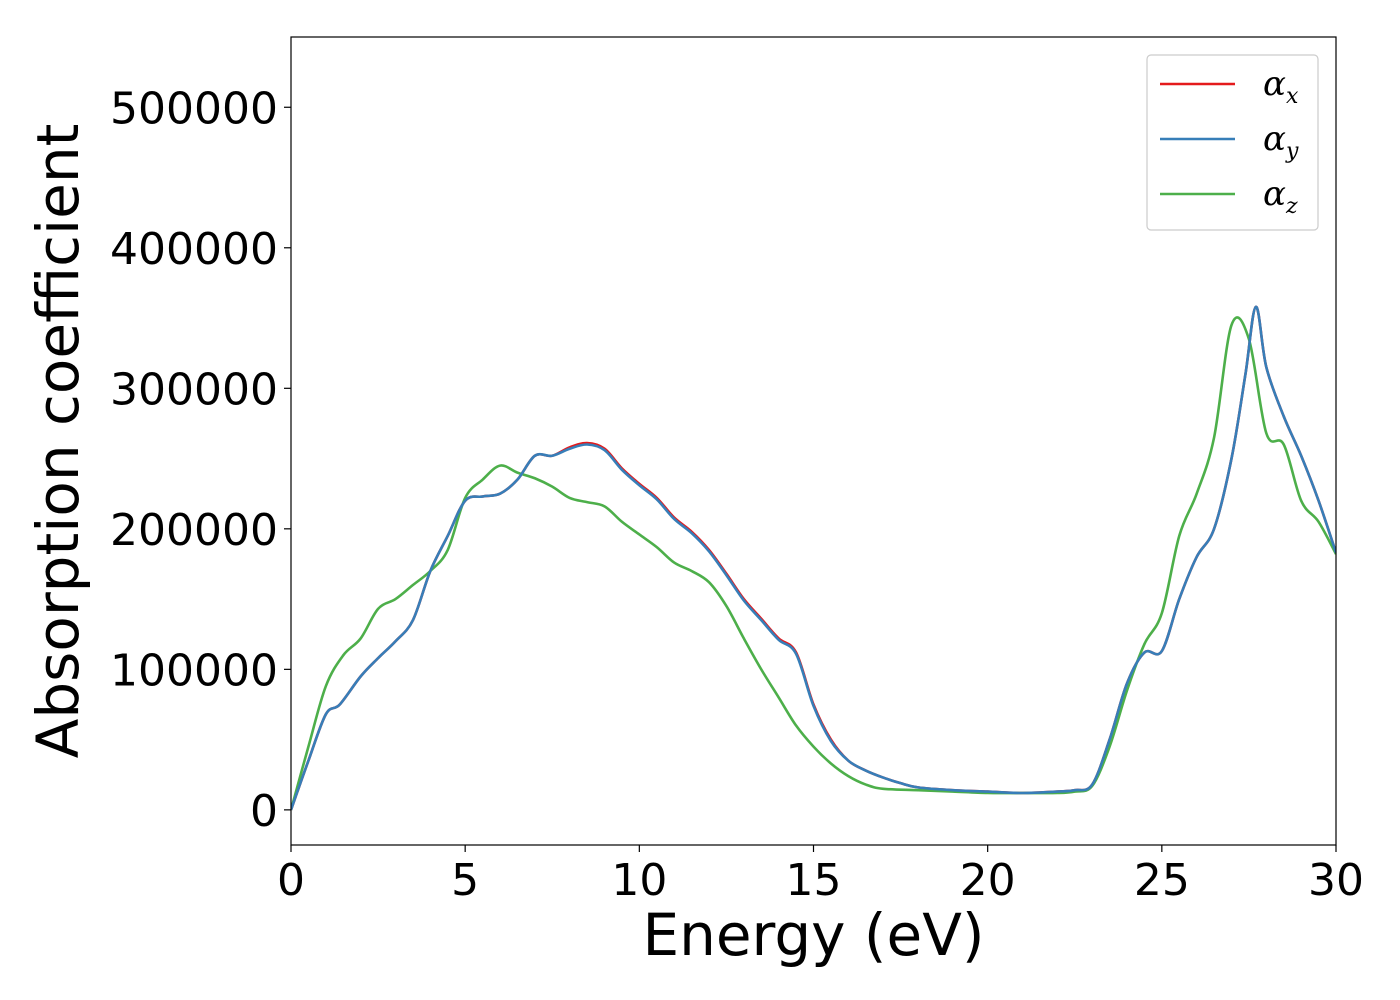 The image size is (1400, 1000). What do you see at coordinates (194, 108) in the screenshot?
I see `y-tick-label: 500000` at bounding box center [194, 108].